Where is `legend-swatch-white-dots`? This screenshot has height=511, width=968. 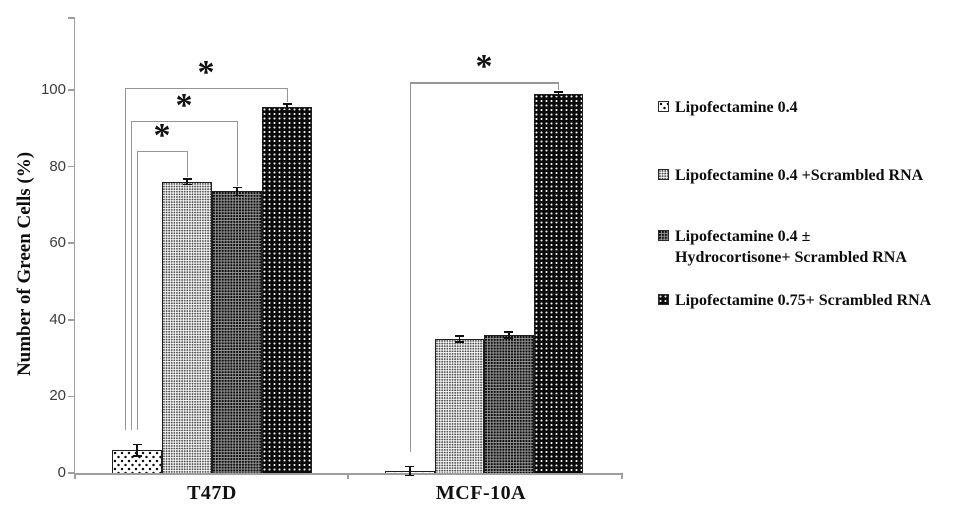
legend-swatch-white-dots is located at coordinates (663, 106).